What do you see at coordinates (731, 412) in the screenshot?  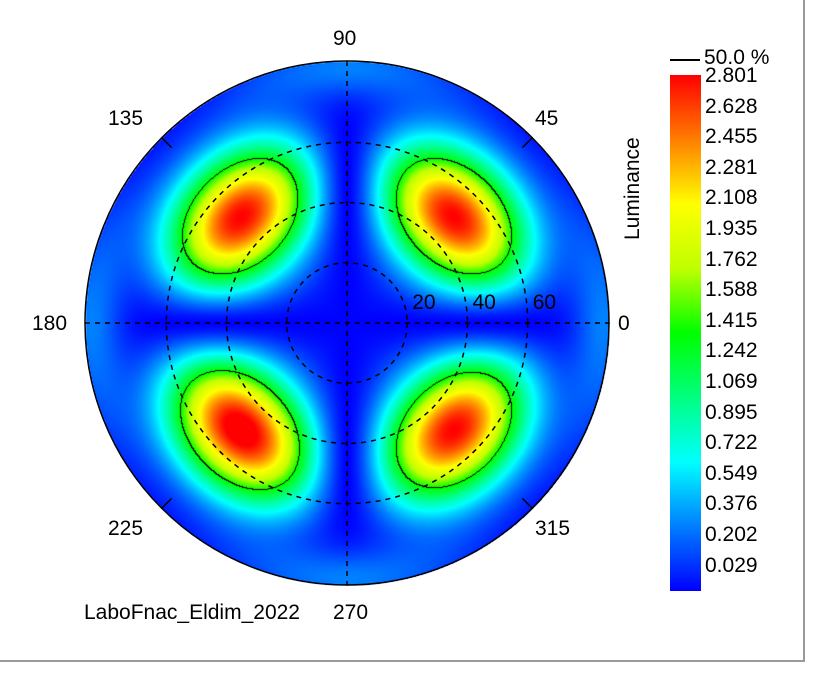 I see `colorbar-tick: 0.895` at bounding box center [731, 412].